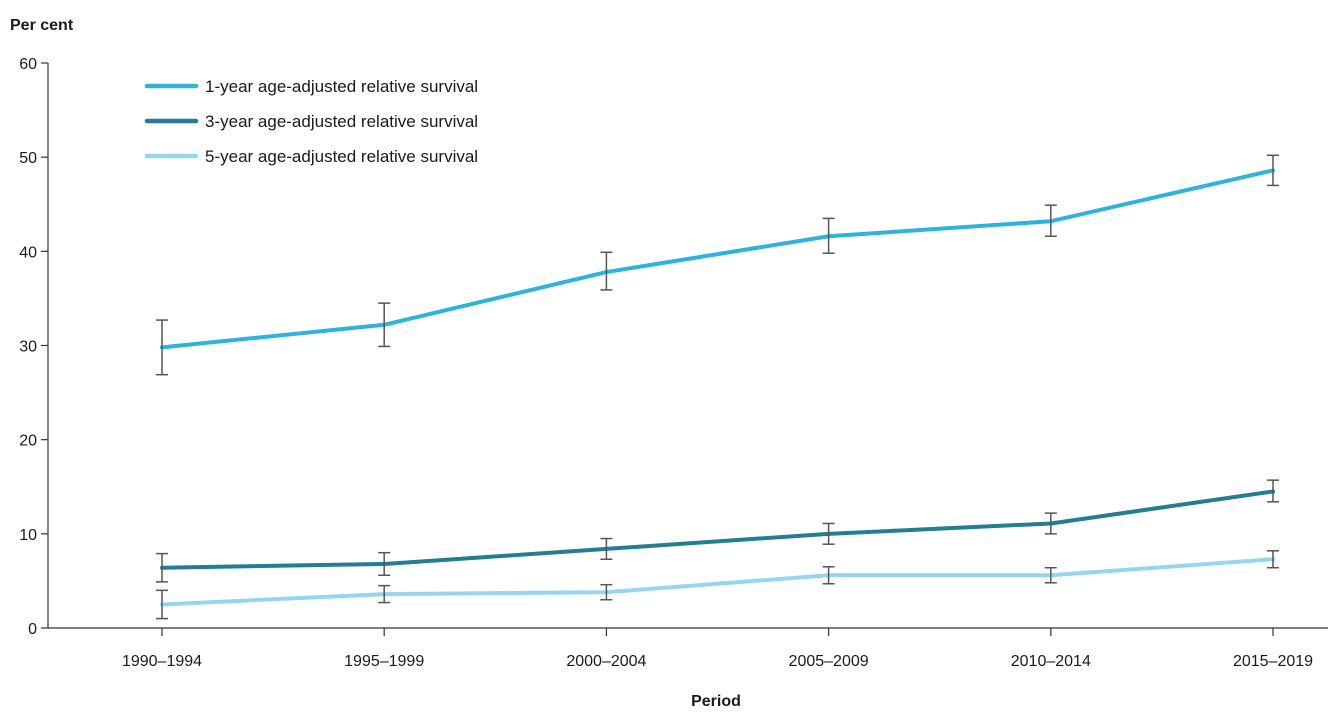 The width and height of the screenshot is (1331, 713). What do you see at coordinates (28, 441) in the screenshot?
I see `y-tick-label: 20` at bounding box center [28, 441].